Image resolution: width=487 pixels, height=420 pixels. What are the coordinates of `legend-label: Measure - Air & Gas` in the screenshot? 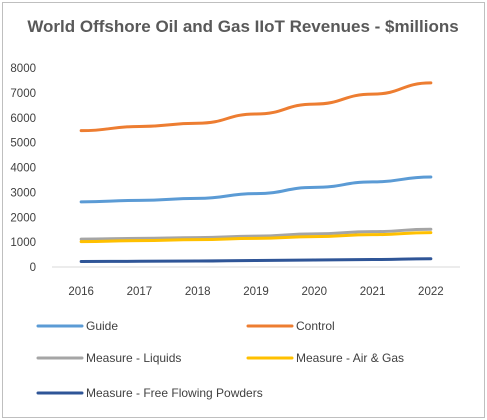 It's located at (350, 358).